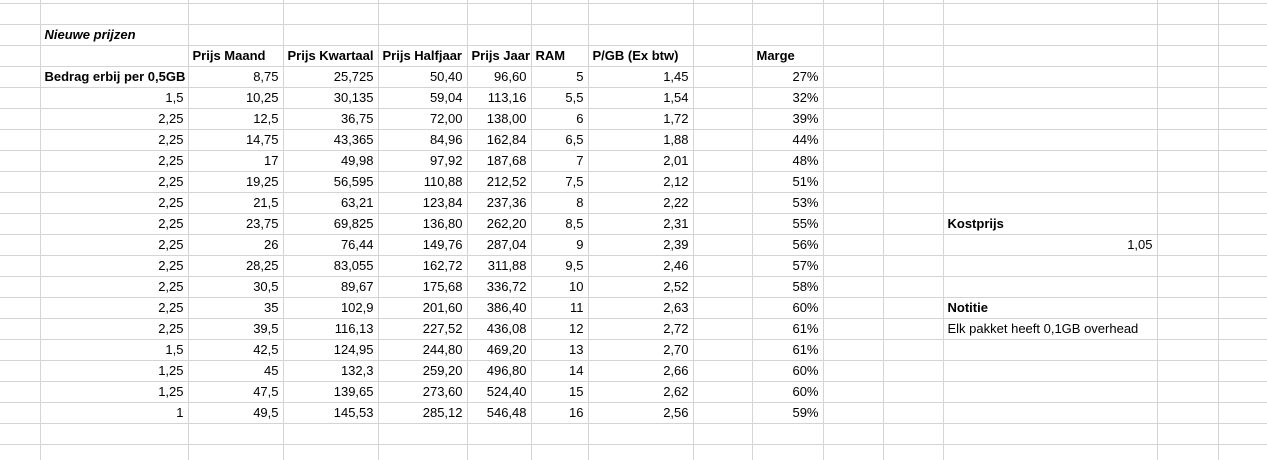 This screenshot has height=460, width=1267. What do you see at coordinates (236, 119) in the screenshot?
I see `data-cell: 12,5` at bounding box center [236, 119].